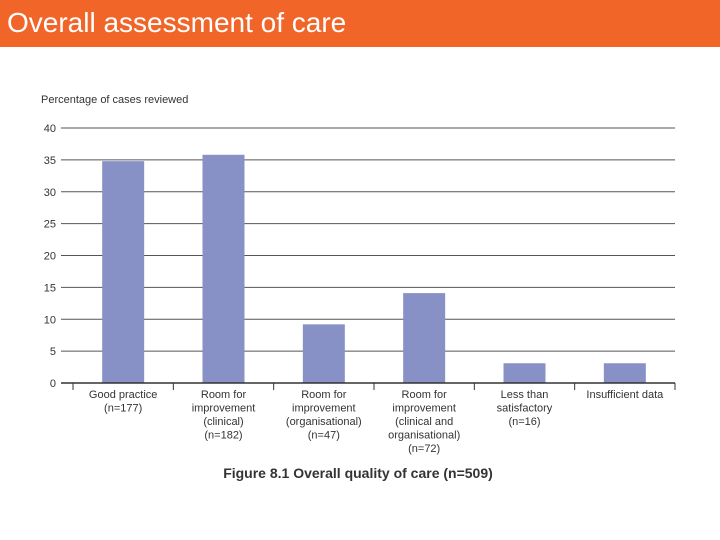 The width and height of the screenshot is (720, 540). Describe the element at coordinates (114, 100) in the screenshot. I see `y-axis-label: Percentage of cases reviewed` at that location.